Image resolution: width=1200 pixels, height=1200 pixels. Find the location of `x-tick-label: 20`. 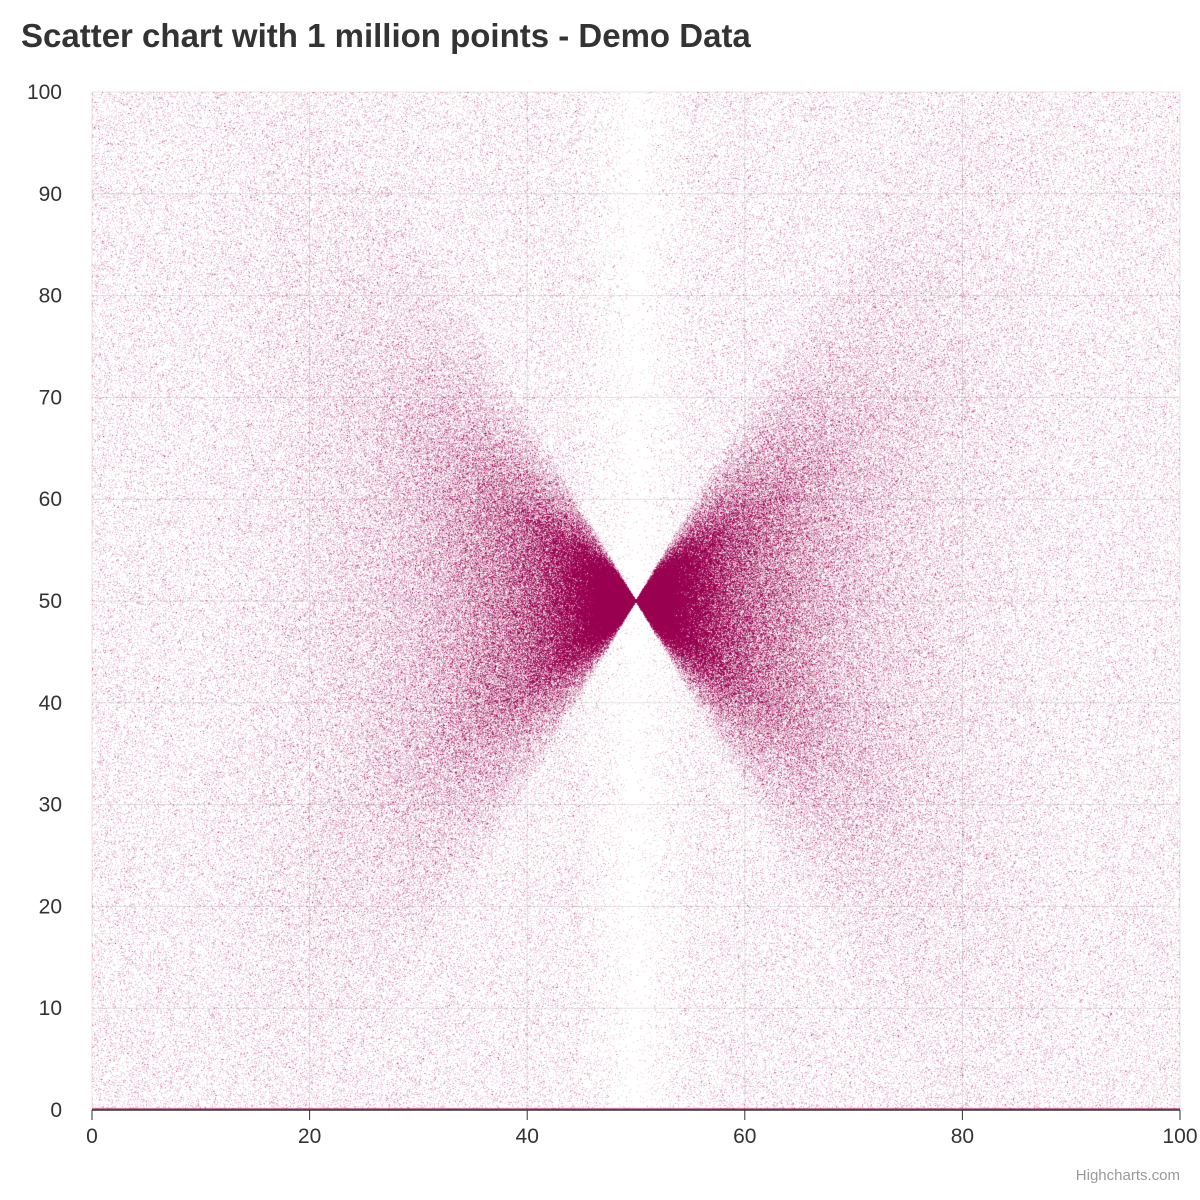

x-tick-label: 20 is located at coordinates (309, 1136).